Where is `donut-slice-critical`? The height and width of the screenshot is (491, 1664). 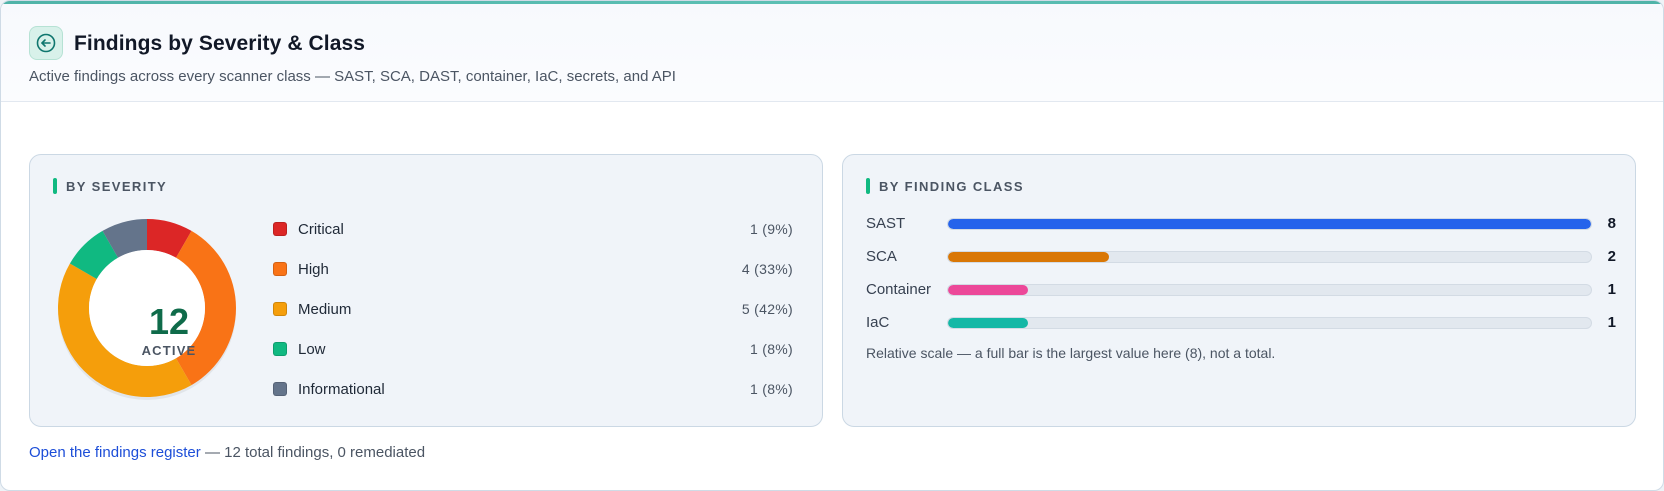
donut-slice-critical is located at coordinates (169, 238).